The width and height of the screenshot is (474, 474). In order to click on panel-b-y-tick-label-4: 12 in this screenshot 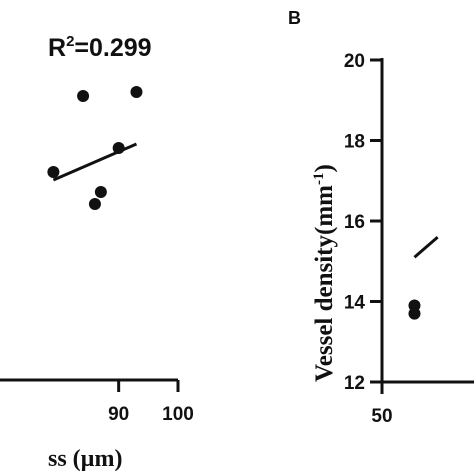, I will do `click(354, 383)`.